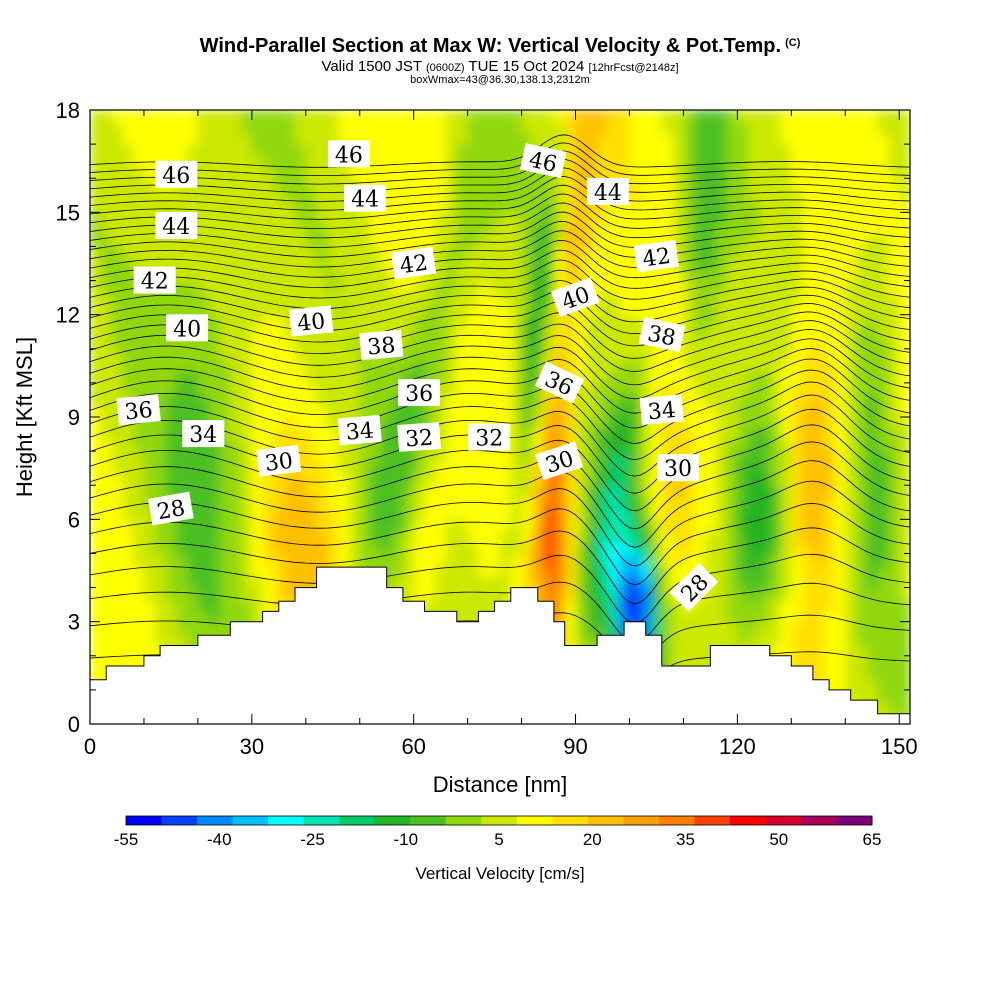  What do you see at coordinates (737, 746) in the screenshot?
I see `x-tick-label: 120` at bounding box center [737, 746].